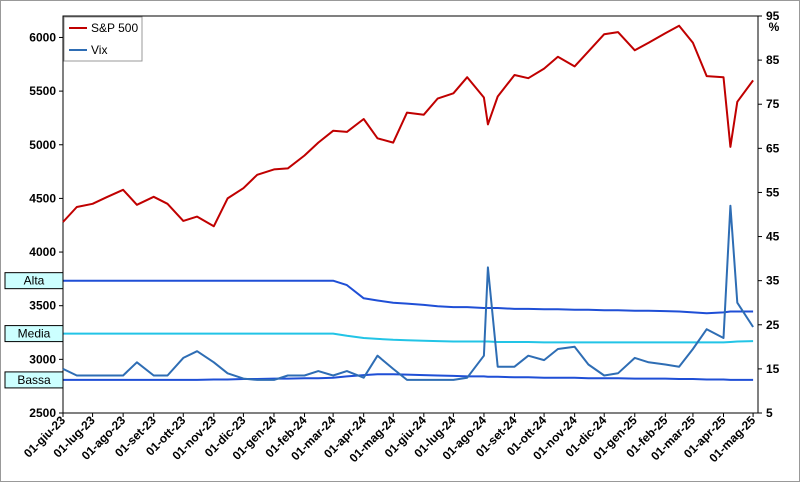  What do you see at coordinates (773, 281) in the screenshot?
I see `y2-tick-label: 35` at bounding box center [773, 281].